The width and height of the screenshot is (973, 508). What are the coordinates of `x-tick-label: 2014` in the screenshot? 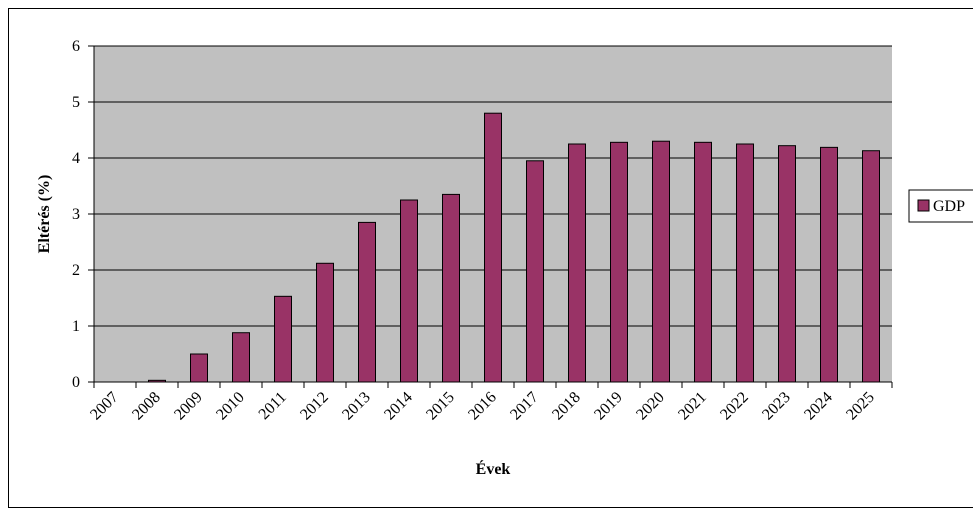 It's located at (398, 406).